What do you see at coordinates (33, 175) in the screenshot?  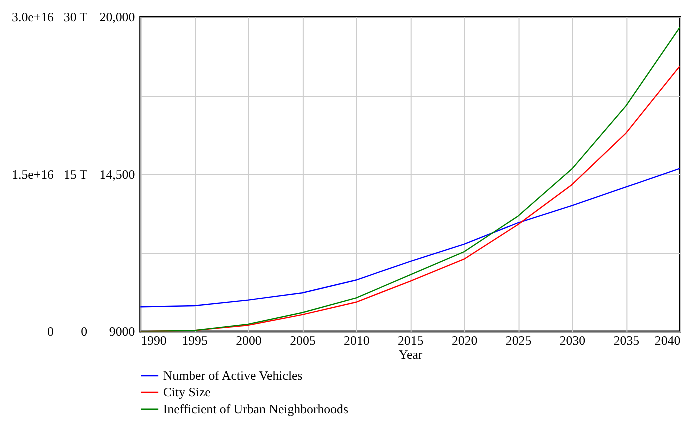 I see `y3-tick-label: 1.5e+16` at bounding box center [33, 175].